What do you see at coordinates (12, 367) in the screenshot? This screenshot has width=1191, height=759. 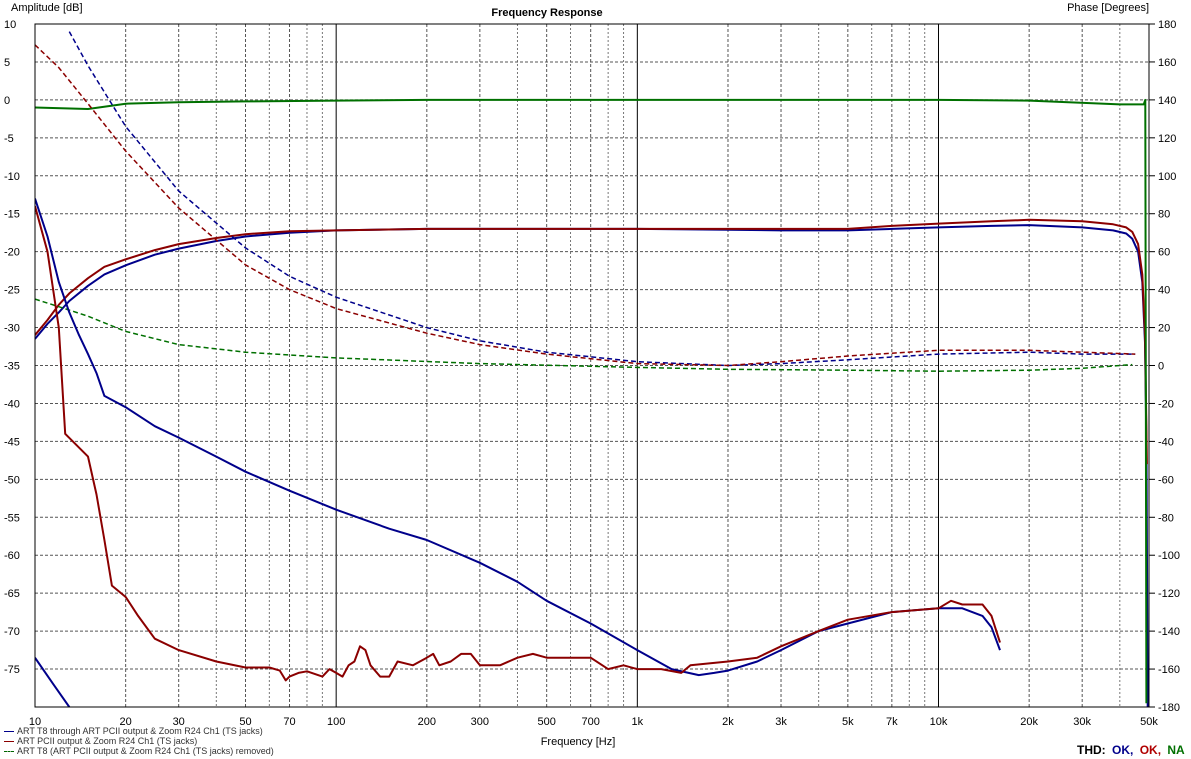 I see `y-left-tick-label: -35` at bounding box center [12, 367].